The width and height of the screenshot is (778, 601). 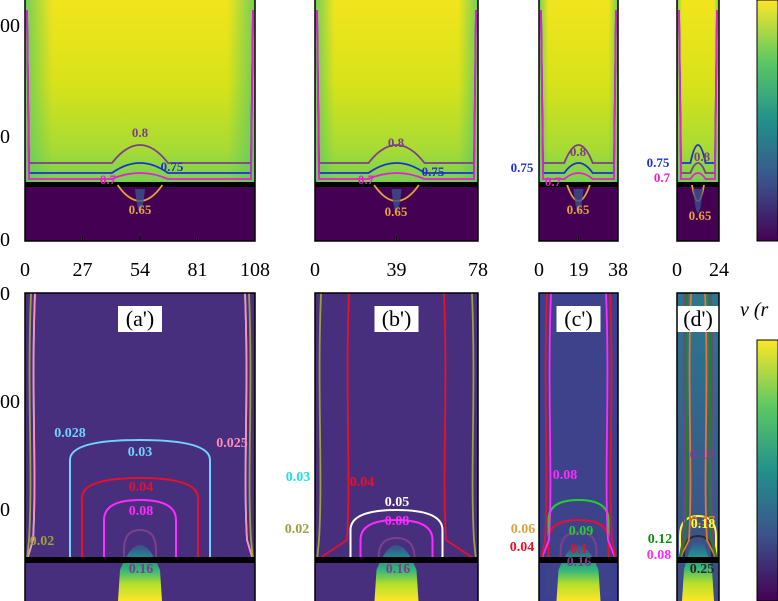 What do you see at coordinates (754, 310) in the screenshot?
I see `colorbar-label: v (r` at bounding box center [754, 310].